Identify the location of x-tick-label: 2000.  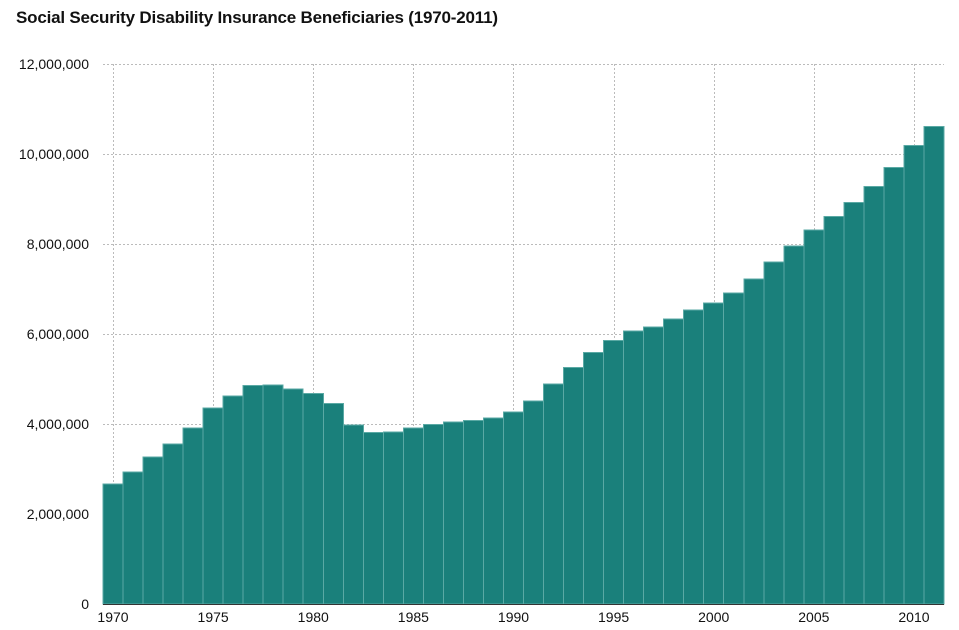
(713, 617).